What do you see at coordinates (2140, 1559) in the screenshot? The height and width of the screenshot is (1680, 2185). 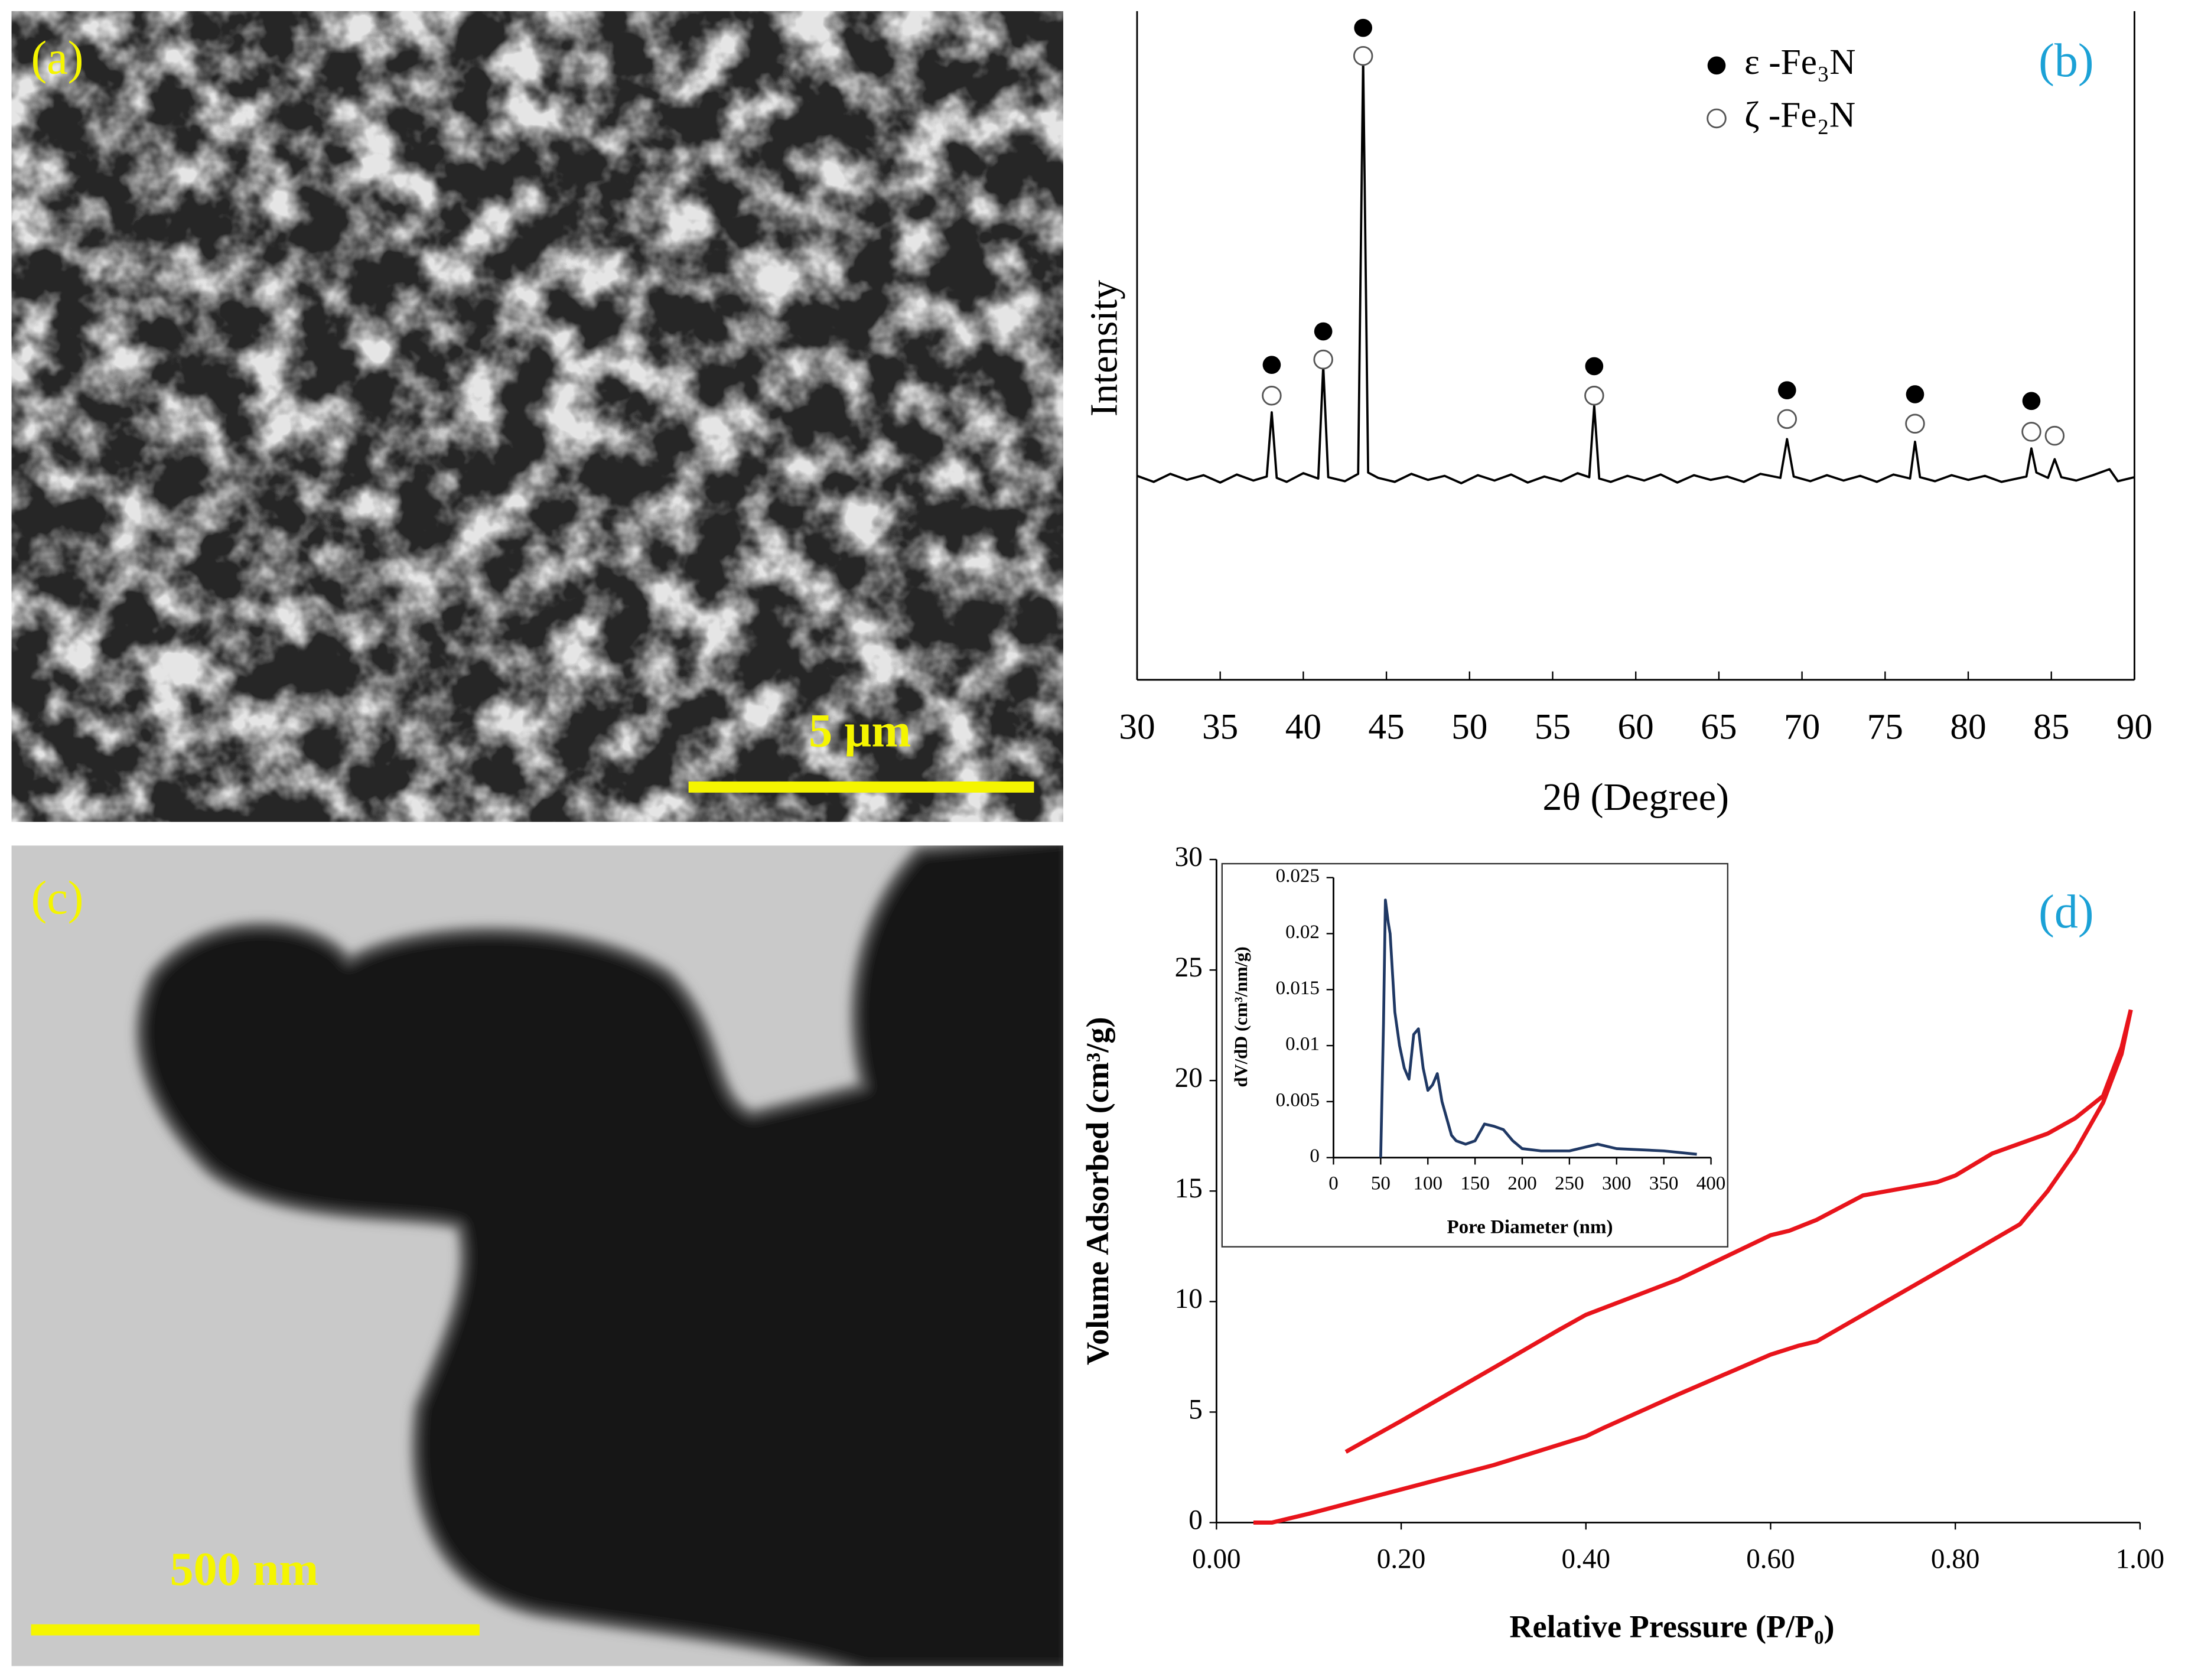 I see `x-tick-label: 1.00` at bounding box center [2140, 1559].